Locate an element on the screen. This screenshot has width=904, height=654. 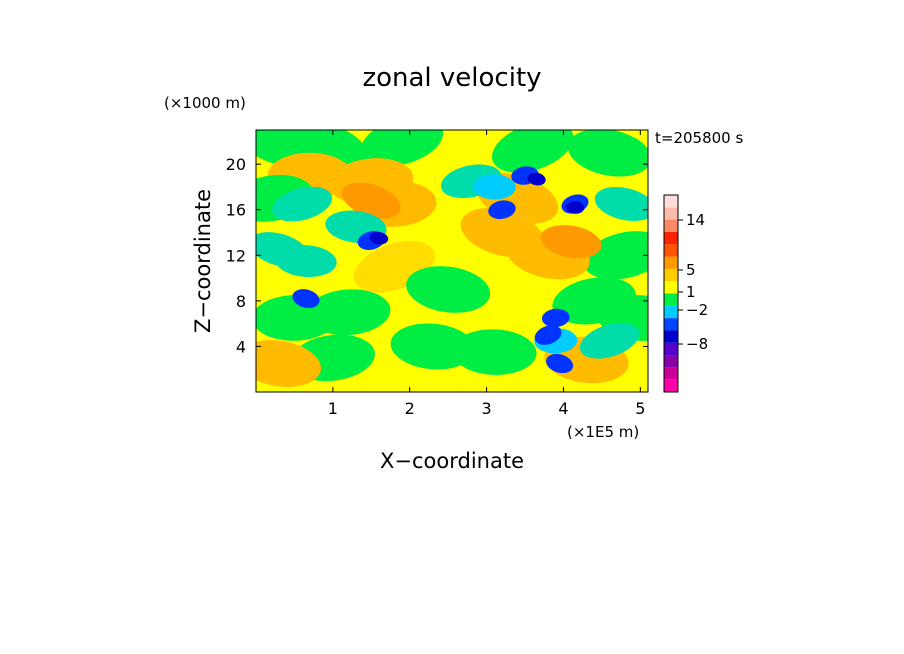
y-tick-label: 4 is located at coordinates (241, 346).